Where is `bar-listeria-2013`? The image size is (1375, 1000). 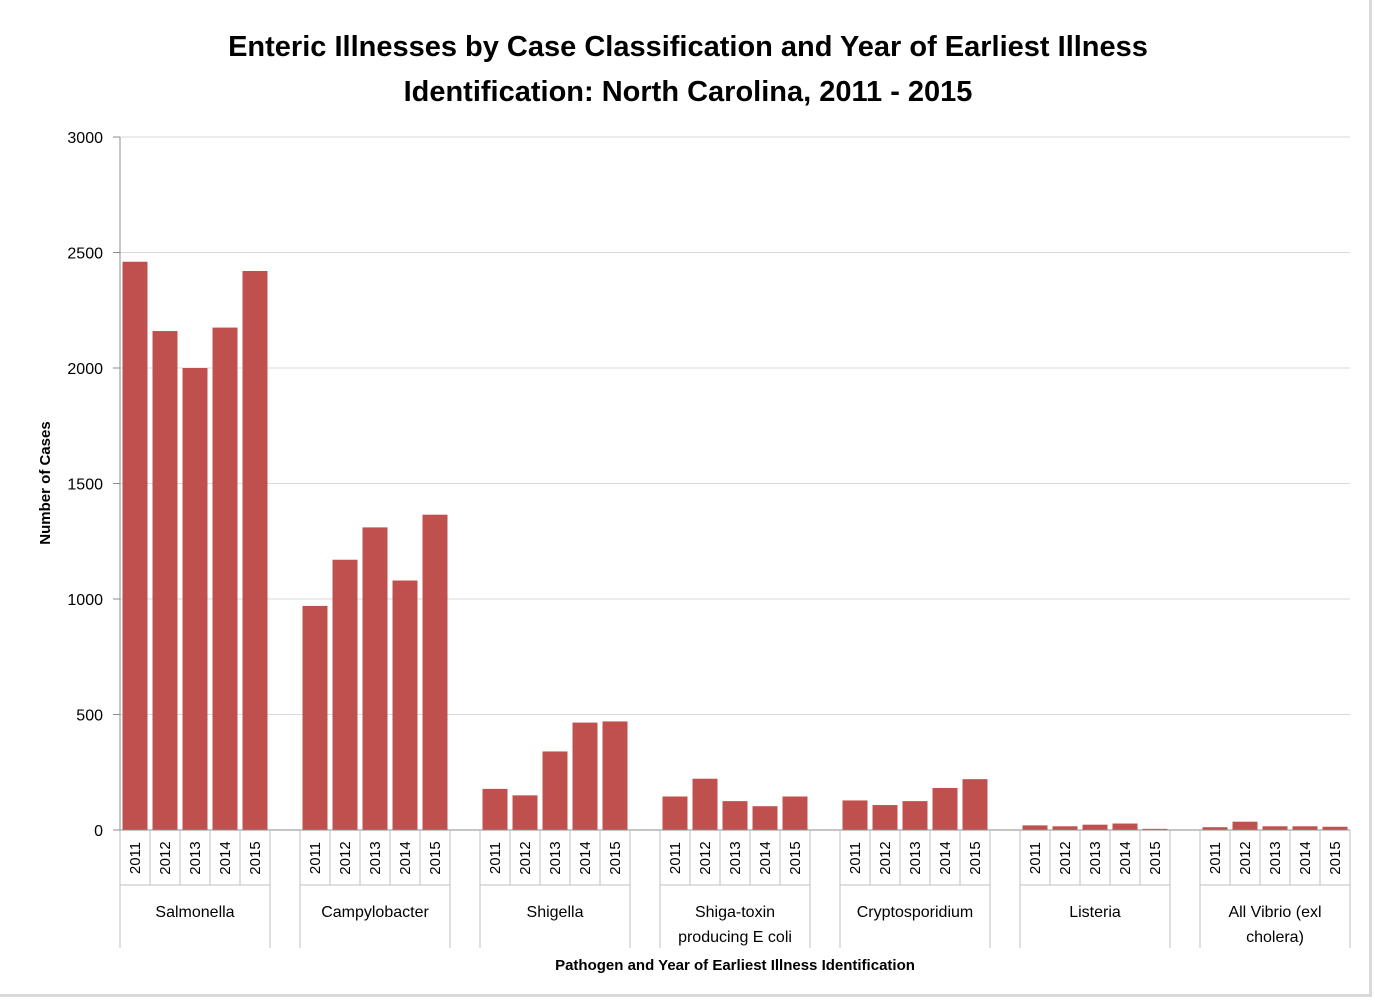 bar-listeria-2013 is located at coordinates (1095, 827).